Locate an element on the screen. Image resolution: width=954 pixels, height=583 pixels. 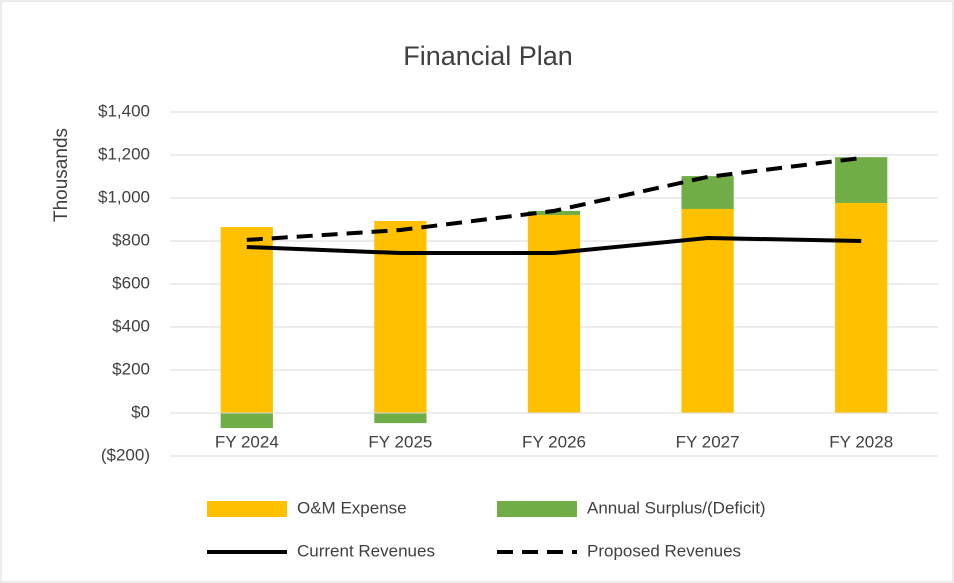
chart-title: Financial Plan is located at coordinates (488, 56).